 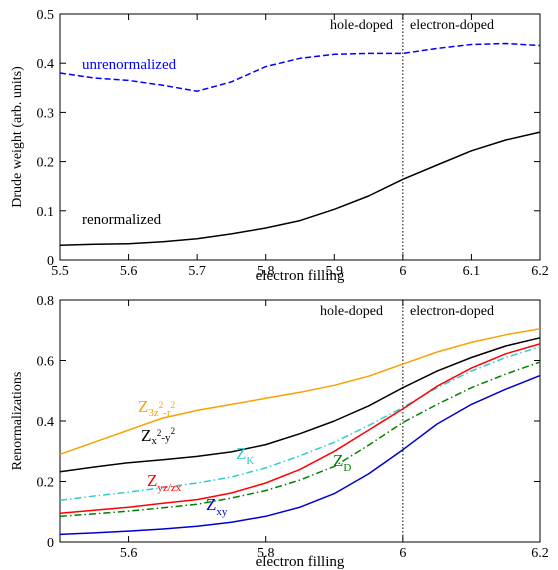 What do you see at coordinates (60, 271) in the screenshot?
I see `x-tick-label: 5.5` at bounding box center [60, 271].